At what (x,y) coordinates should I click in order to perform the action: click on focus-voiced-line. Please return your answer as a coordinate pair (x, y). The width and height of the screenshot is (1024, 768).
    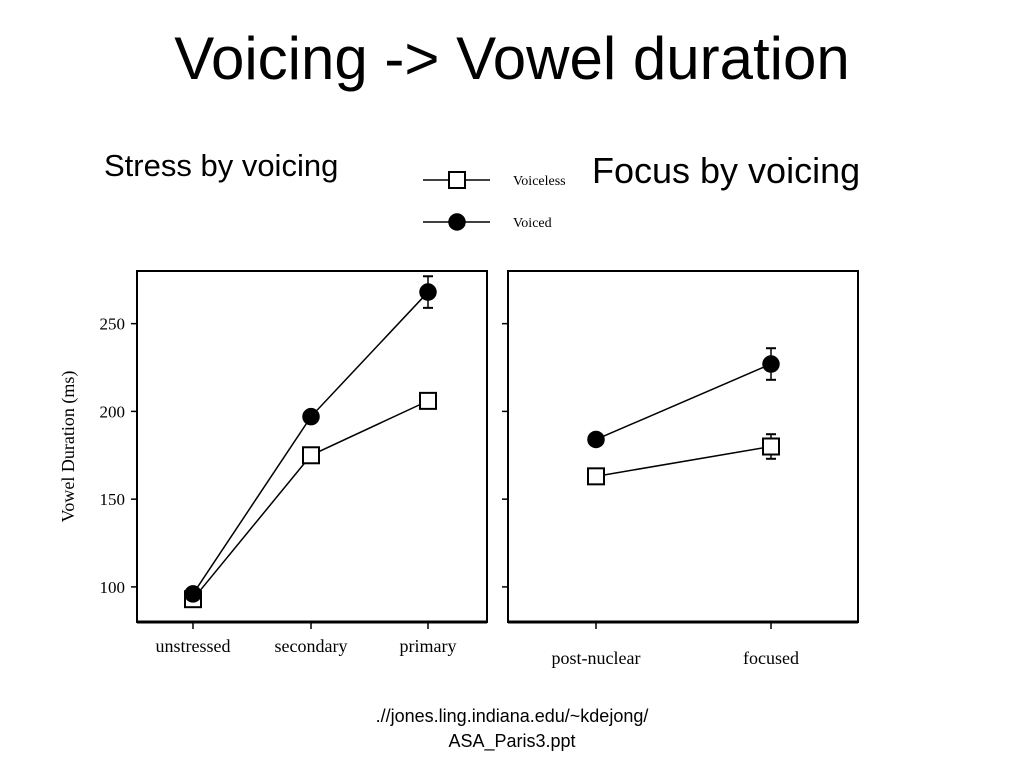
    Looking at the image, I should click on (683, 402).